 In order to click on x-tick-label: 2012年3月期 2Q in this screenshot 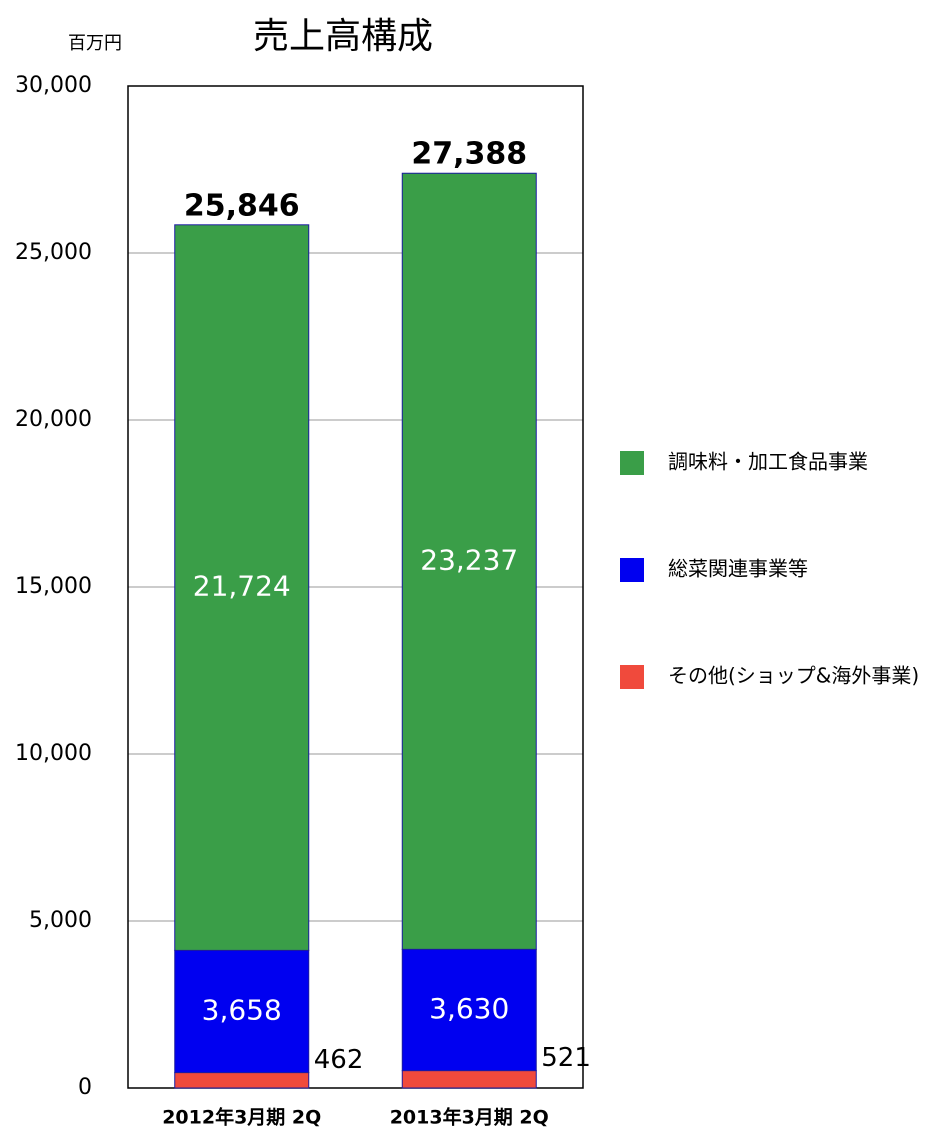, I will do `click(241, 1117)`.